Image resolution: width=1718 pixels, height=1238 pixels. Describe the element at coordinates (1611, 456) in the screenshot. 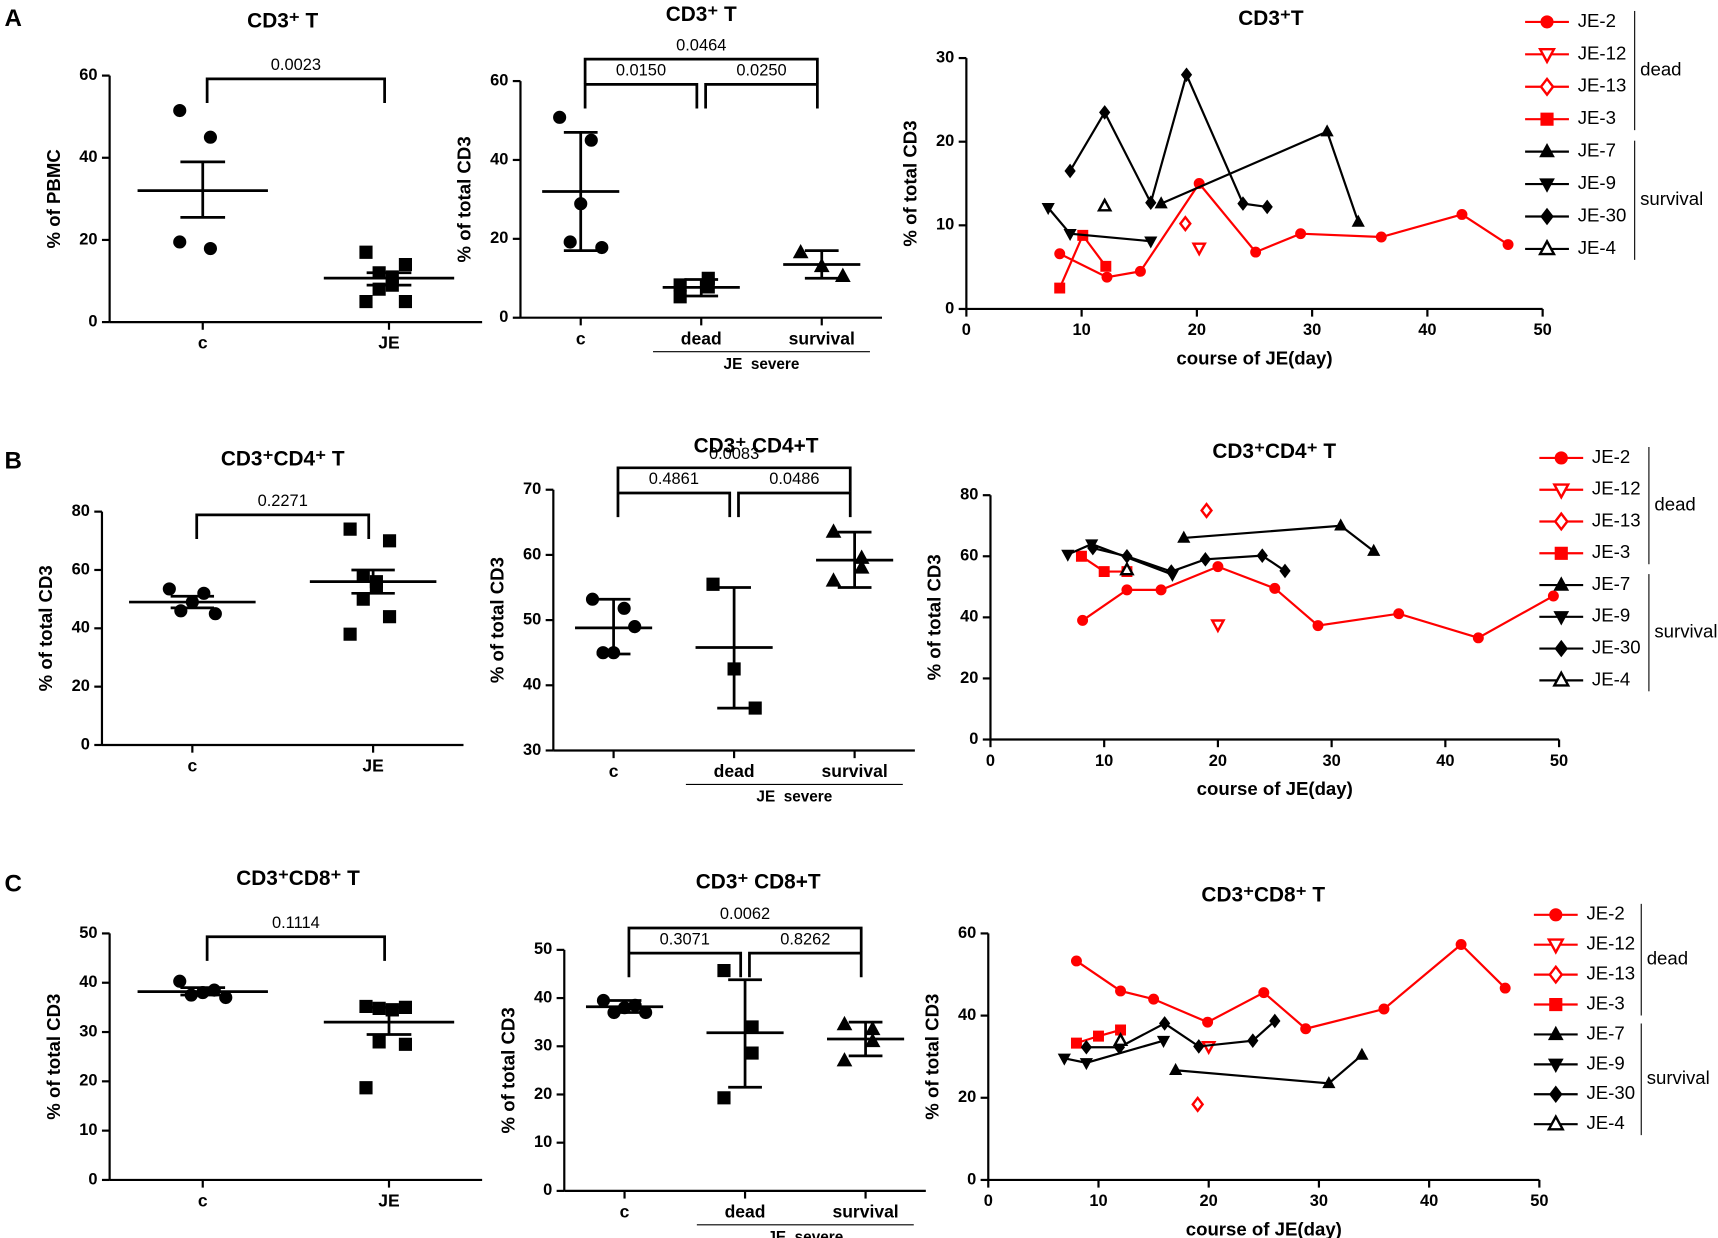

I see `legend-label: JE-2` at that location.